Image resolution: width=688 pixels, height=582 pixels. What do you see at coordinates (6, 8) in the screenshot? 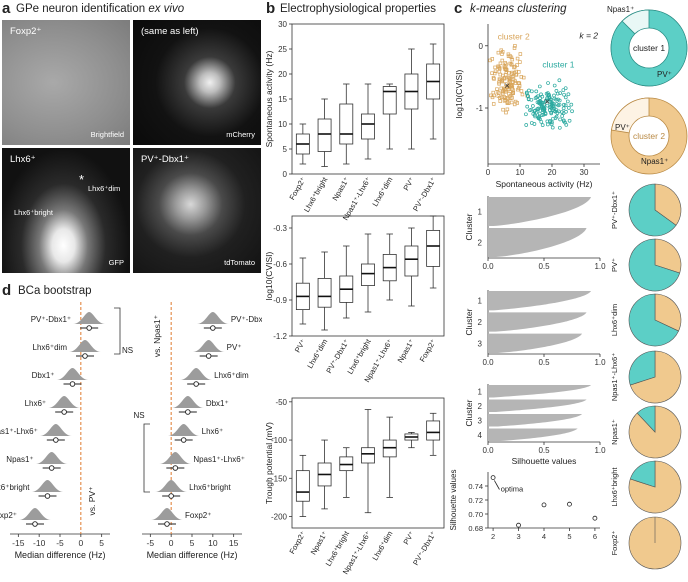
I see `panel-a-label: a` at bounding box center [6, 8].